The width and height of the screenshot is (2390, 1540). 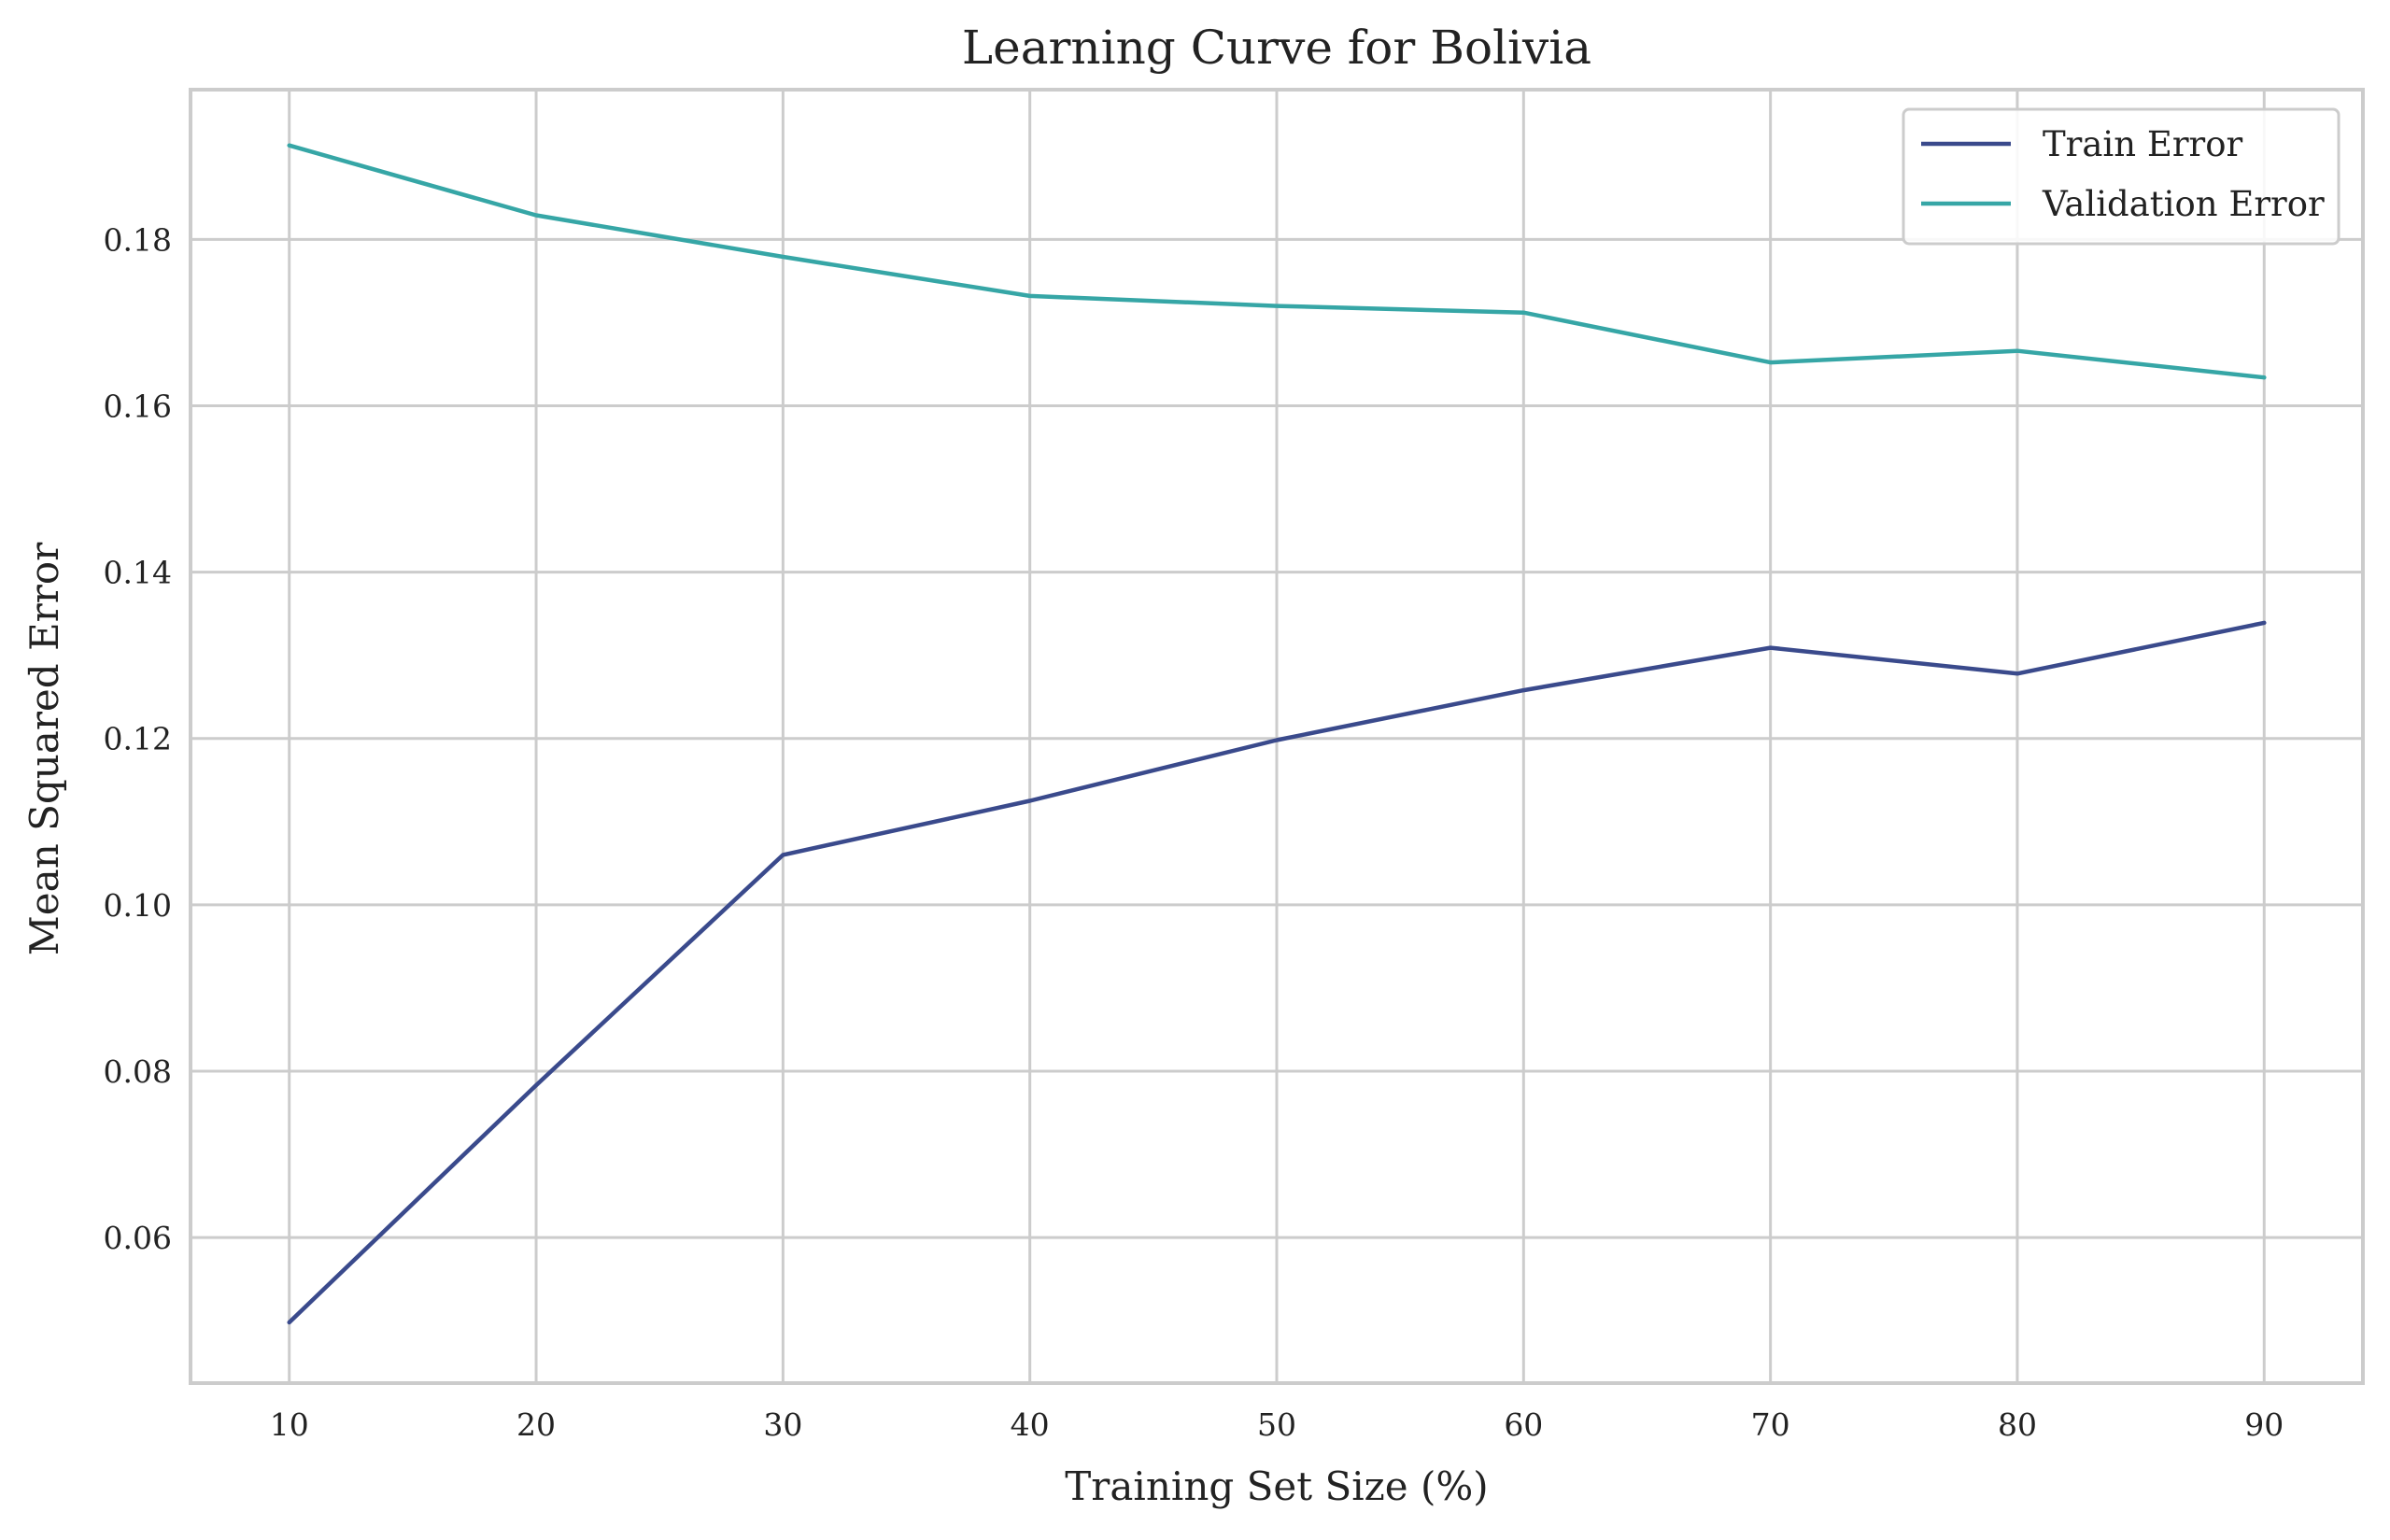 What do you see at coordinates (1276, 48) in the screenshot?
I see `chart-title: Learning Curve for Bolivia` at bounding box center [1276, 48].